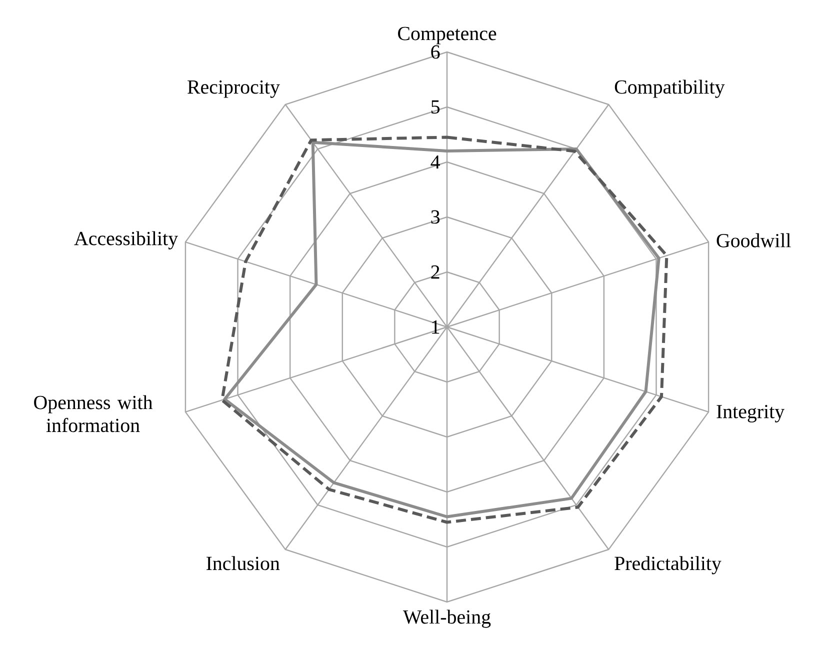 The height and width of the screenshot is (648, 832). Describe the element at coordinates (753, 240) in the screenshot. I see `spoke-label: Goodwill` at that location.